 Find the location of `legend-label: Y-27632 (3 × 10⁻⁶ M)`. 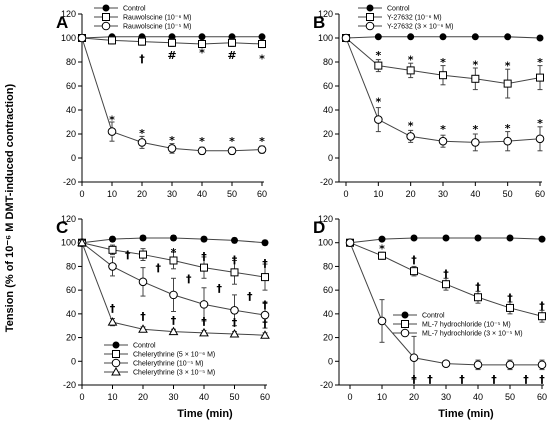

legend-label: Y-27632 (3 × 10⁻⁶ M) is located at coordinates (420, 27).